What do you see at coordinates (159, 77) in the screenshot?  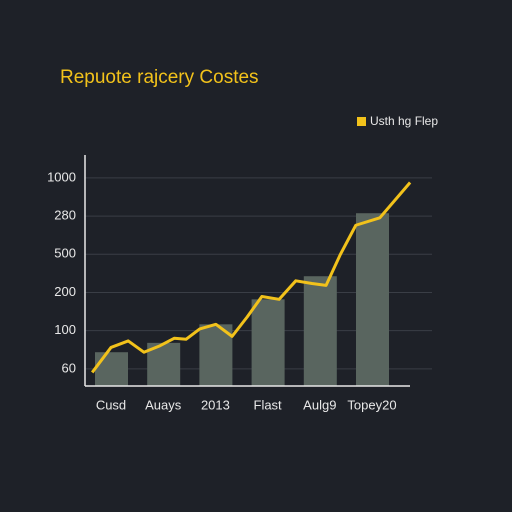 I see `chart-title: Repuote rajcery Costes` at bounding box center [159, 77].